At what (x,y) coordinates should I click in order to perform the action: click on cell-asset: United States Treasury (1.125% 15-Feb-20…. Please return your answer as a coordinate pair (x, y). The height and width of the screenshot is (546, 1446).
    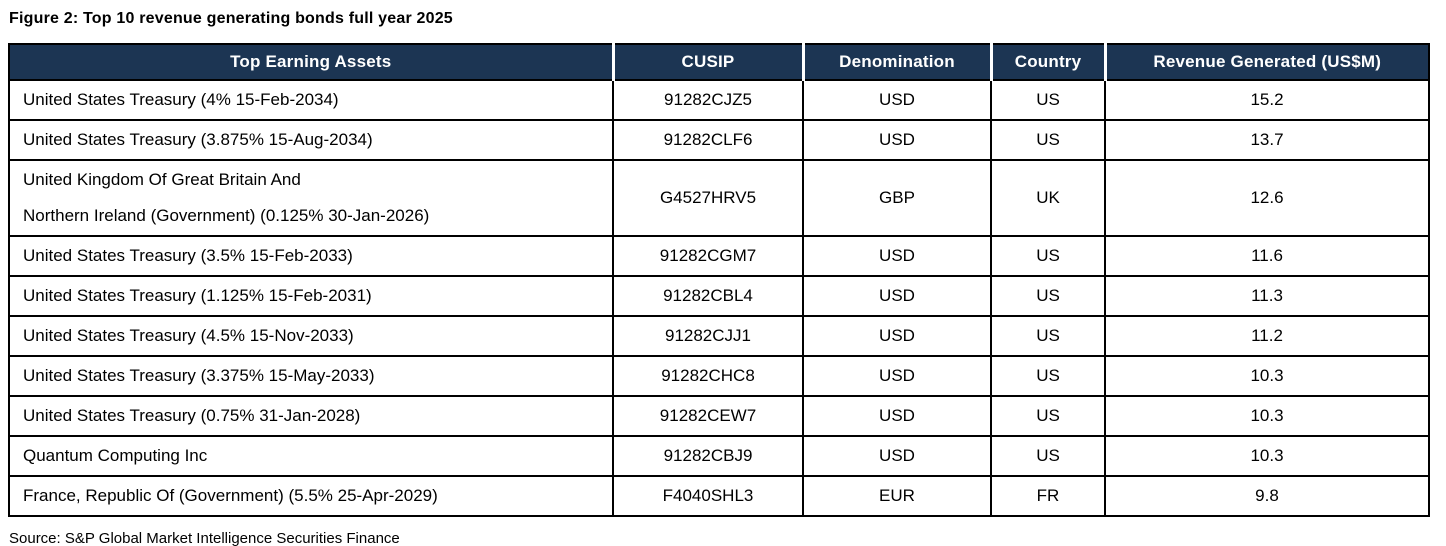
    Looking at the image, I should click on (311, 296).